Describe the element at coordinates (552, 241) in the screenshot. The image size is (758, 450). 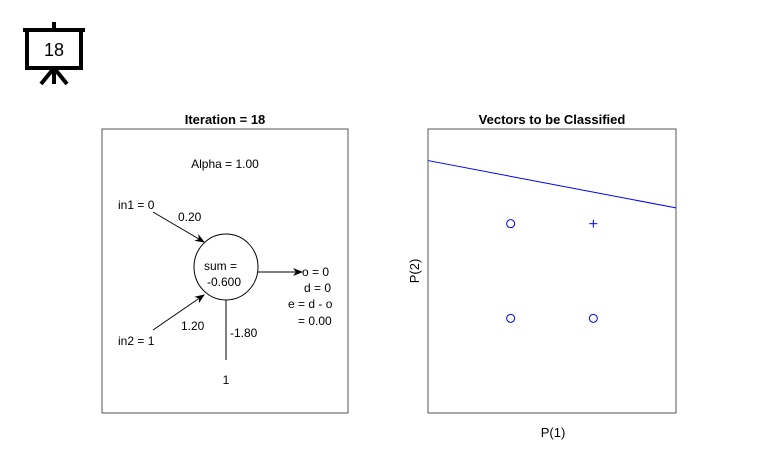
I see `scatter-plot-marks` at that location.